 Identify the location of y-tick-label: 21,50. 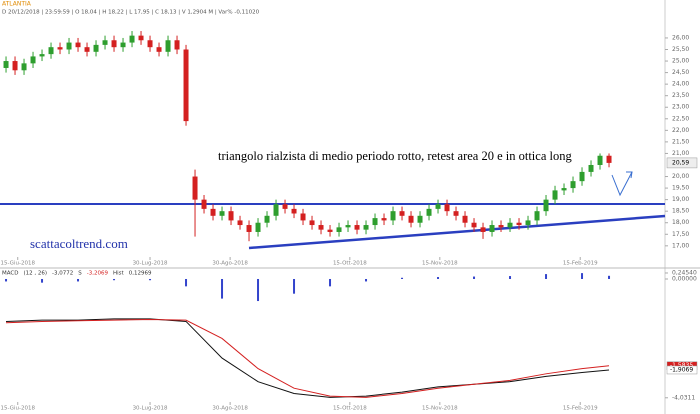
(680, 141).